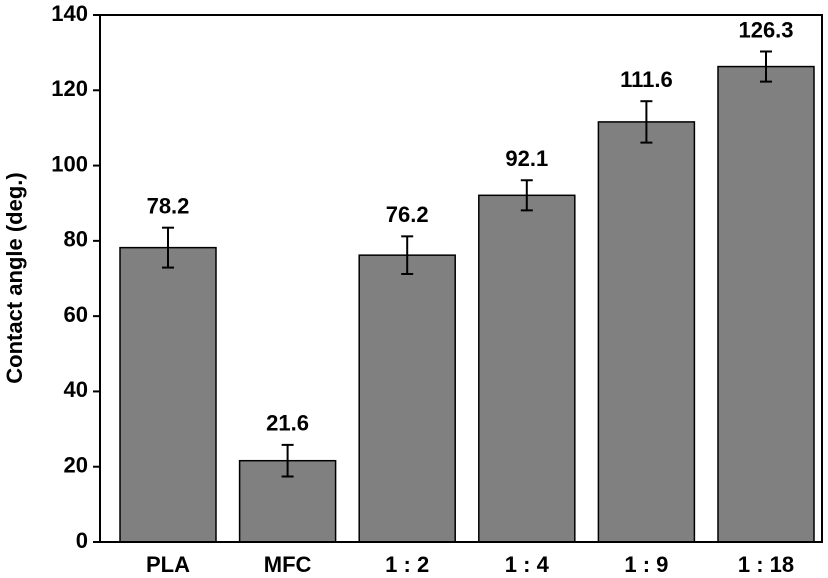  I want to click on value-label: 78.2, so click(168, 205).